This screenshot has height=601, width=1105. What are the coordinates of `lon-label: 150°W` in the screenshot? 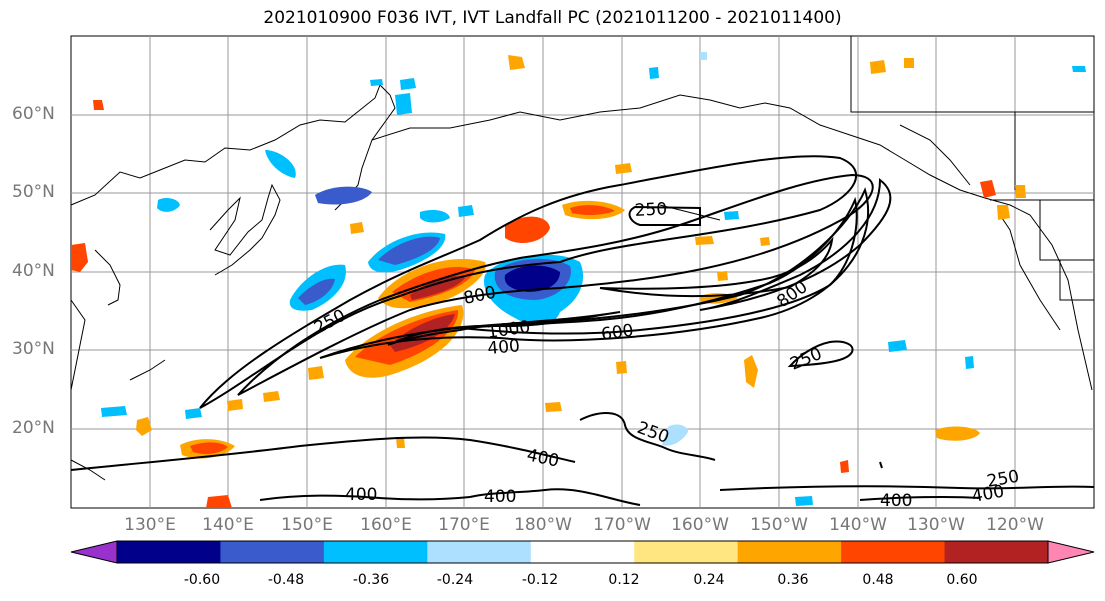 It's located at (779, 525).